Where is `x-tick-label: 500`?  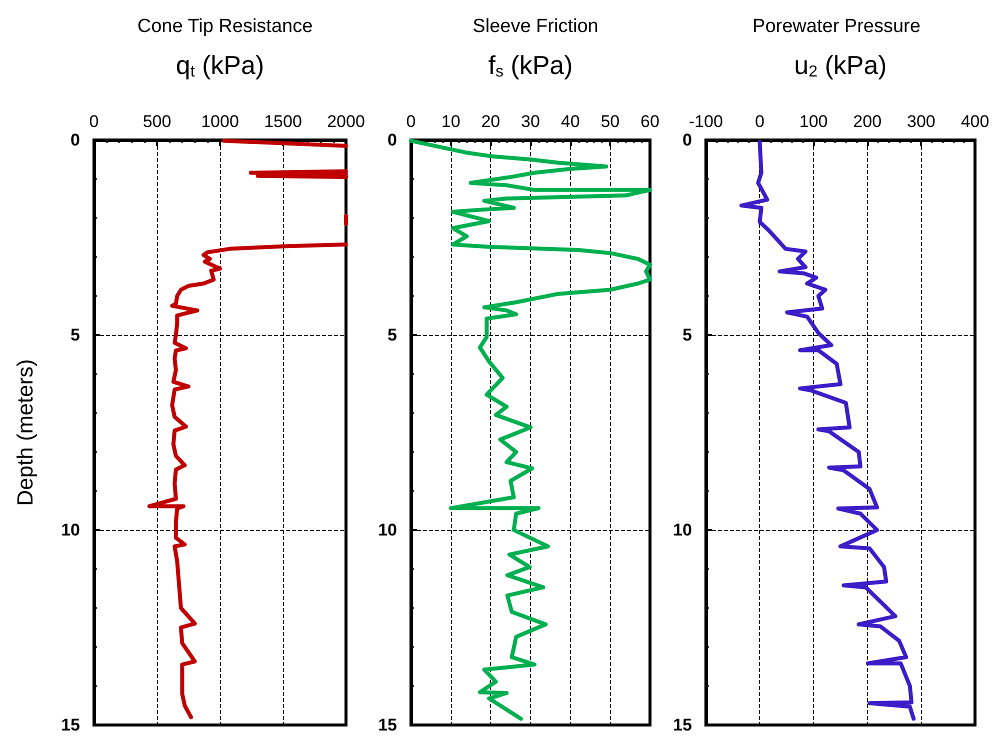
x-tick-label: 500 is located at coordinates (157, 121).